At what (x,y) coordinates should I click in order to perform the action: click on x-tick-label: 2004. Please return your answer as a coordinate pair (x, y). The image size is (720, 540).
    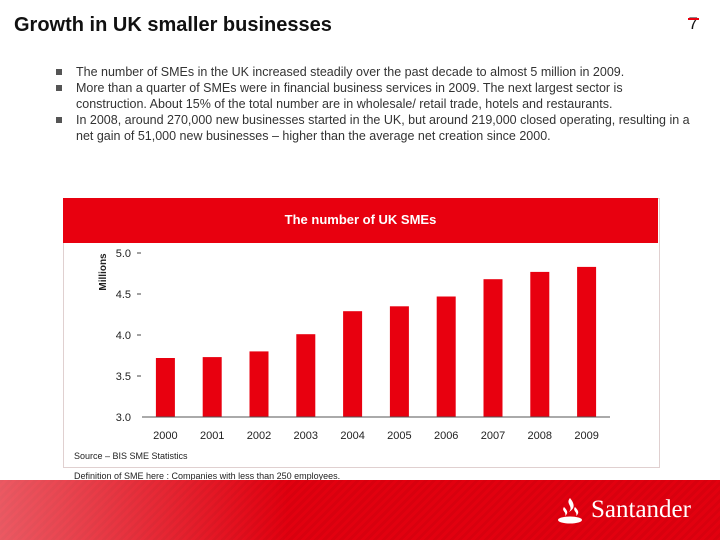
    Looking at the image, I should click on (352, 436).